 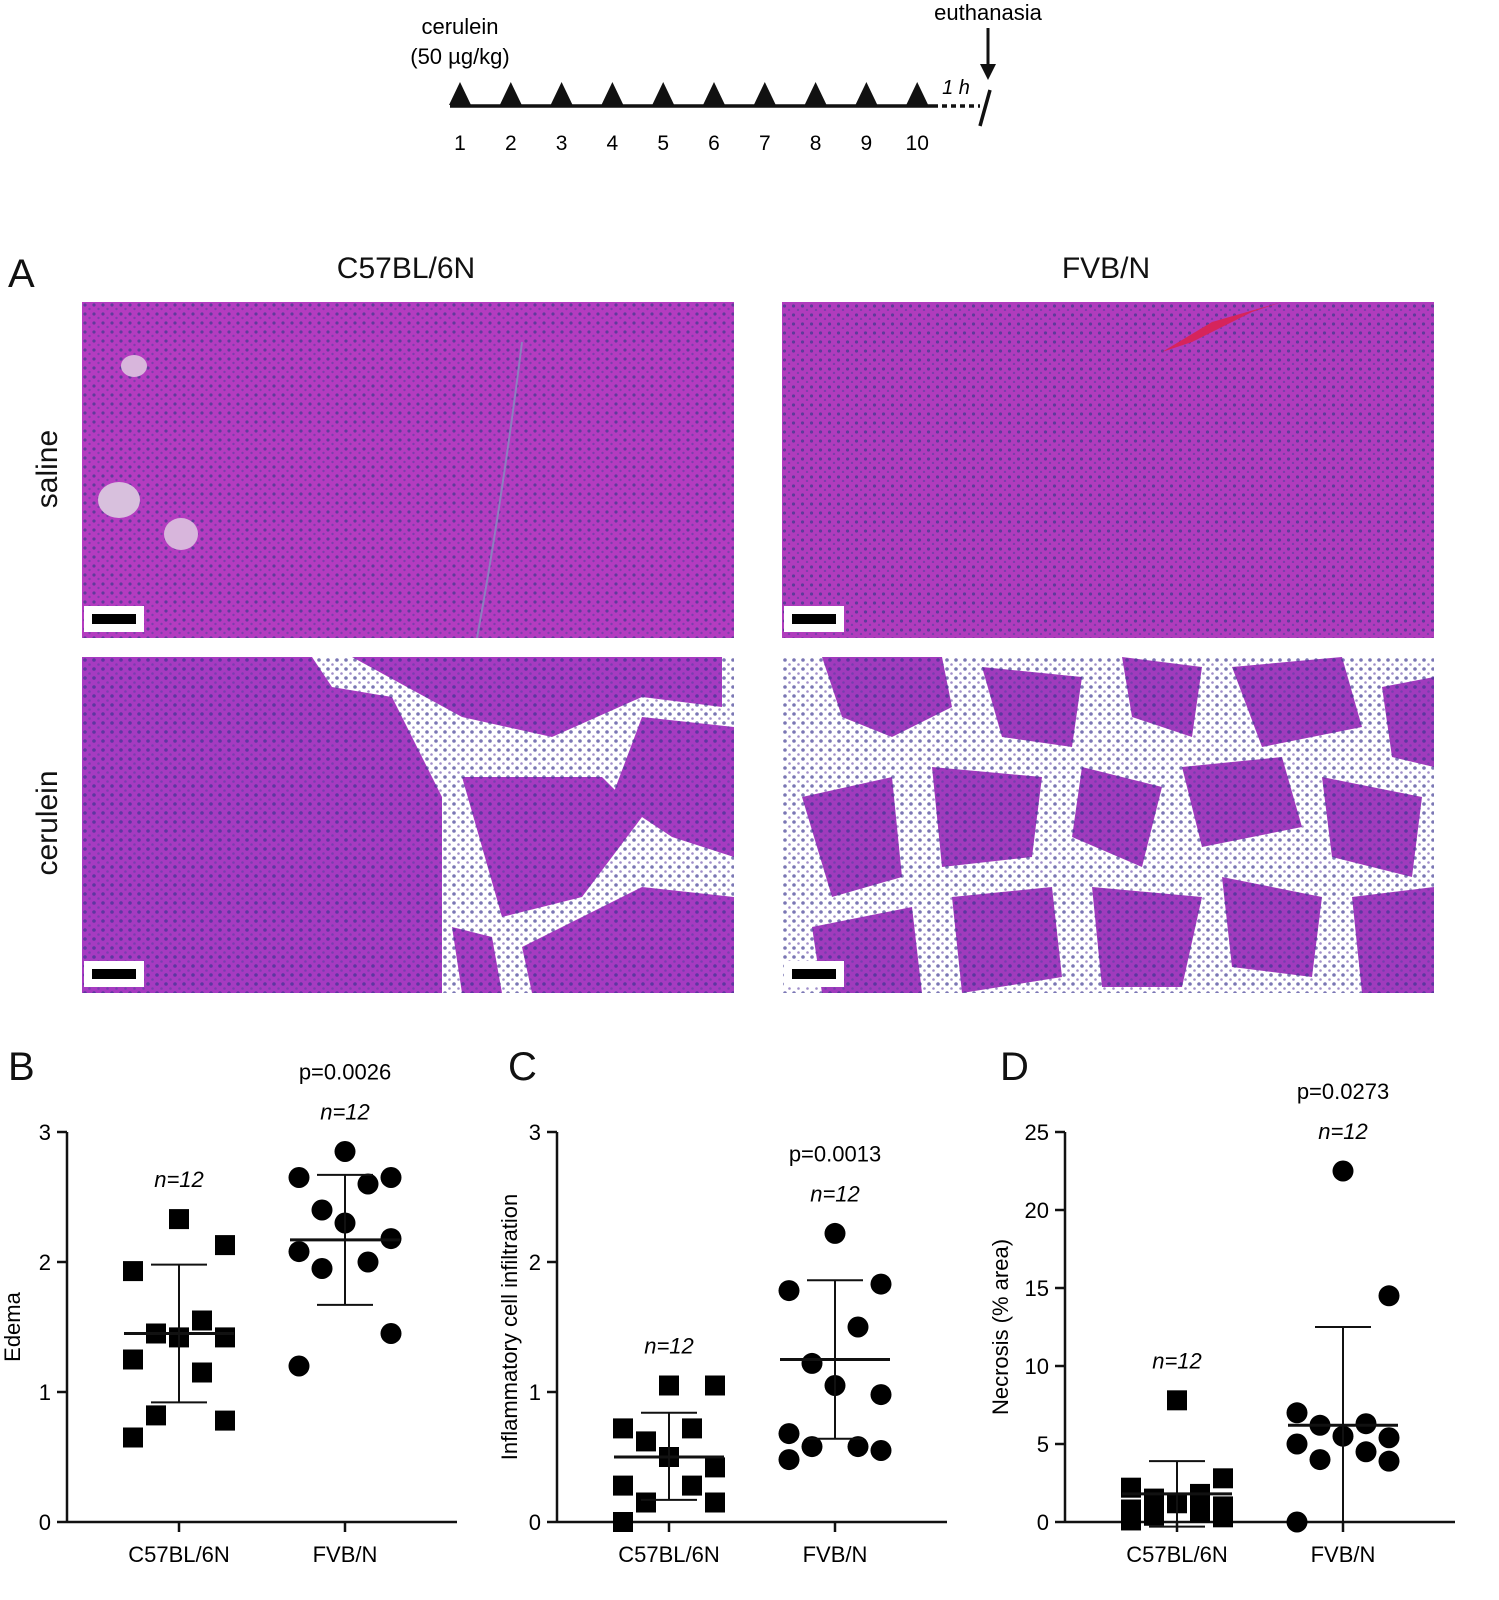 What do you see at coordinates (459, 26) in the screenshot?
I see `timeline-drug-label: cerulein` at bounding box center [459, 26].